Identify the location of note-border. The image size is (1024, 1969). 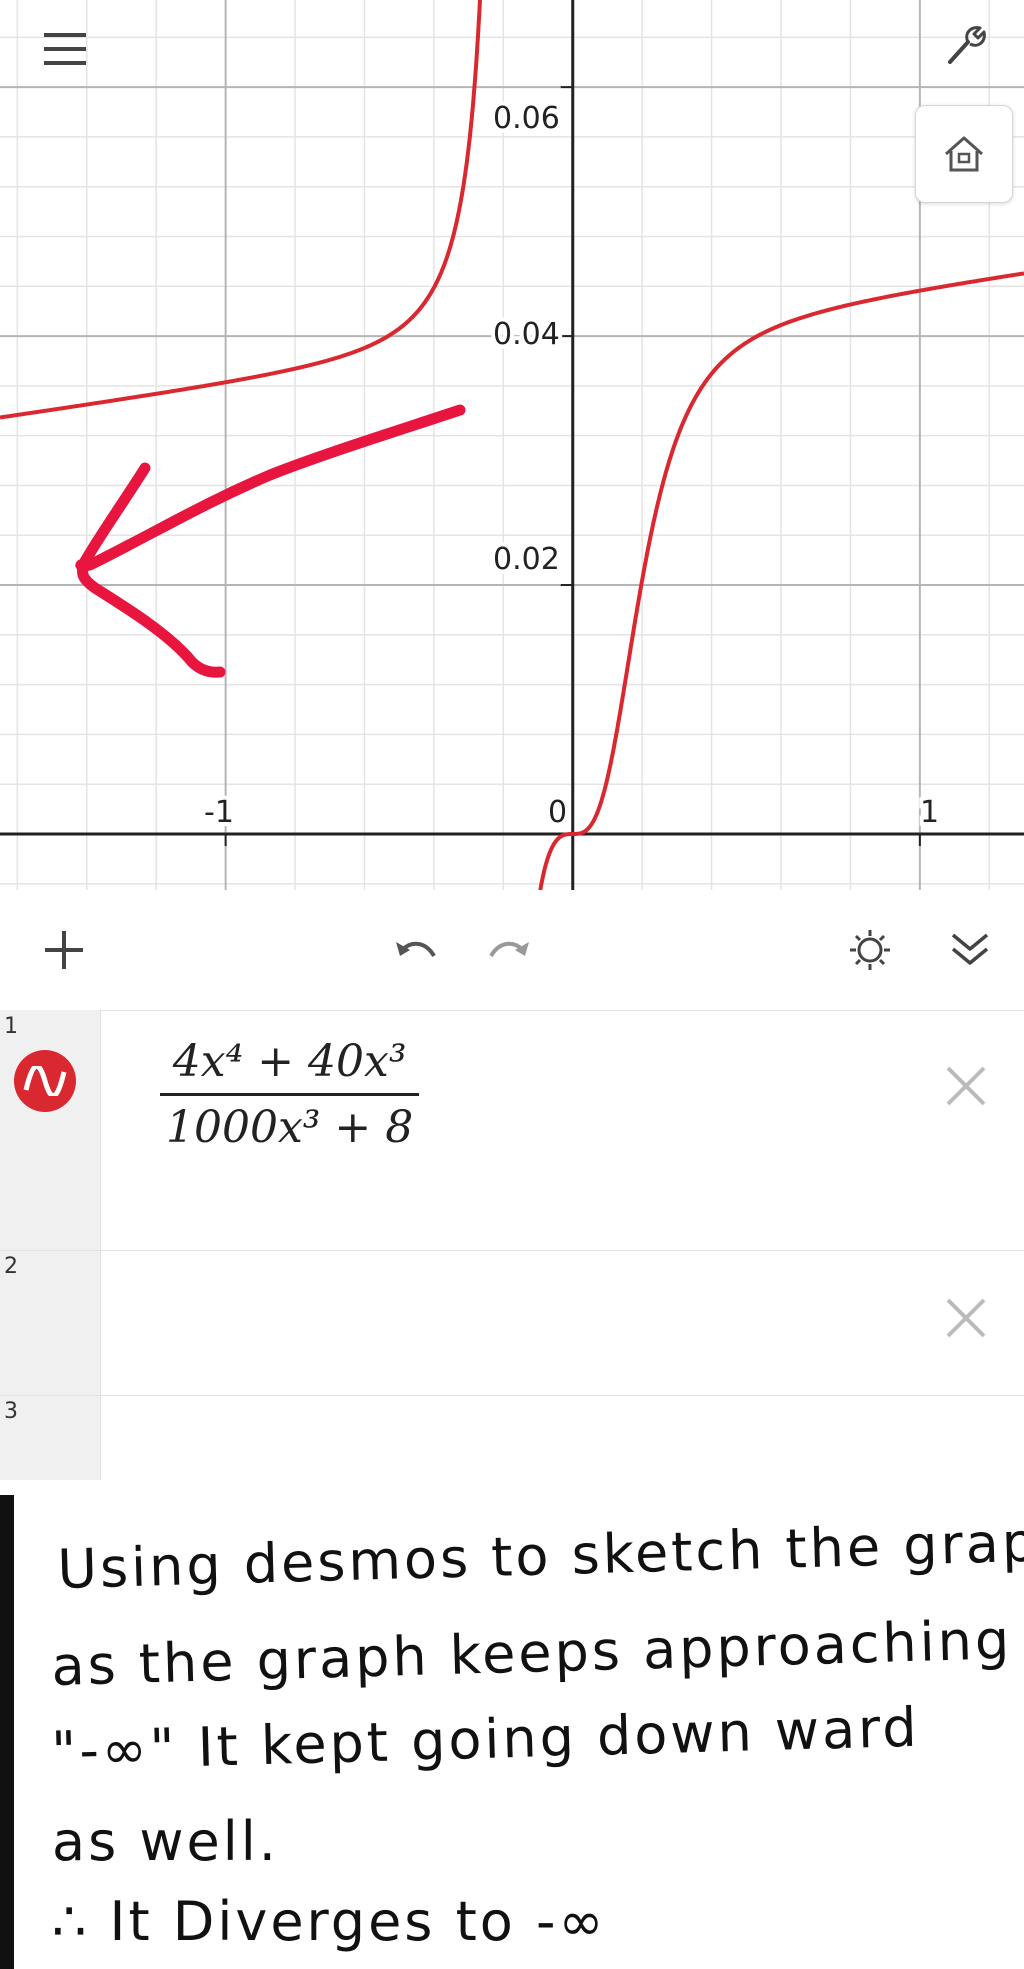
(7, 1732).